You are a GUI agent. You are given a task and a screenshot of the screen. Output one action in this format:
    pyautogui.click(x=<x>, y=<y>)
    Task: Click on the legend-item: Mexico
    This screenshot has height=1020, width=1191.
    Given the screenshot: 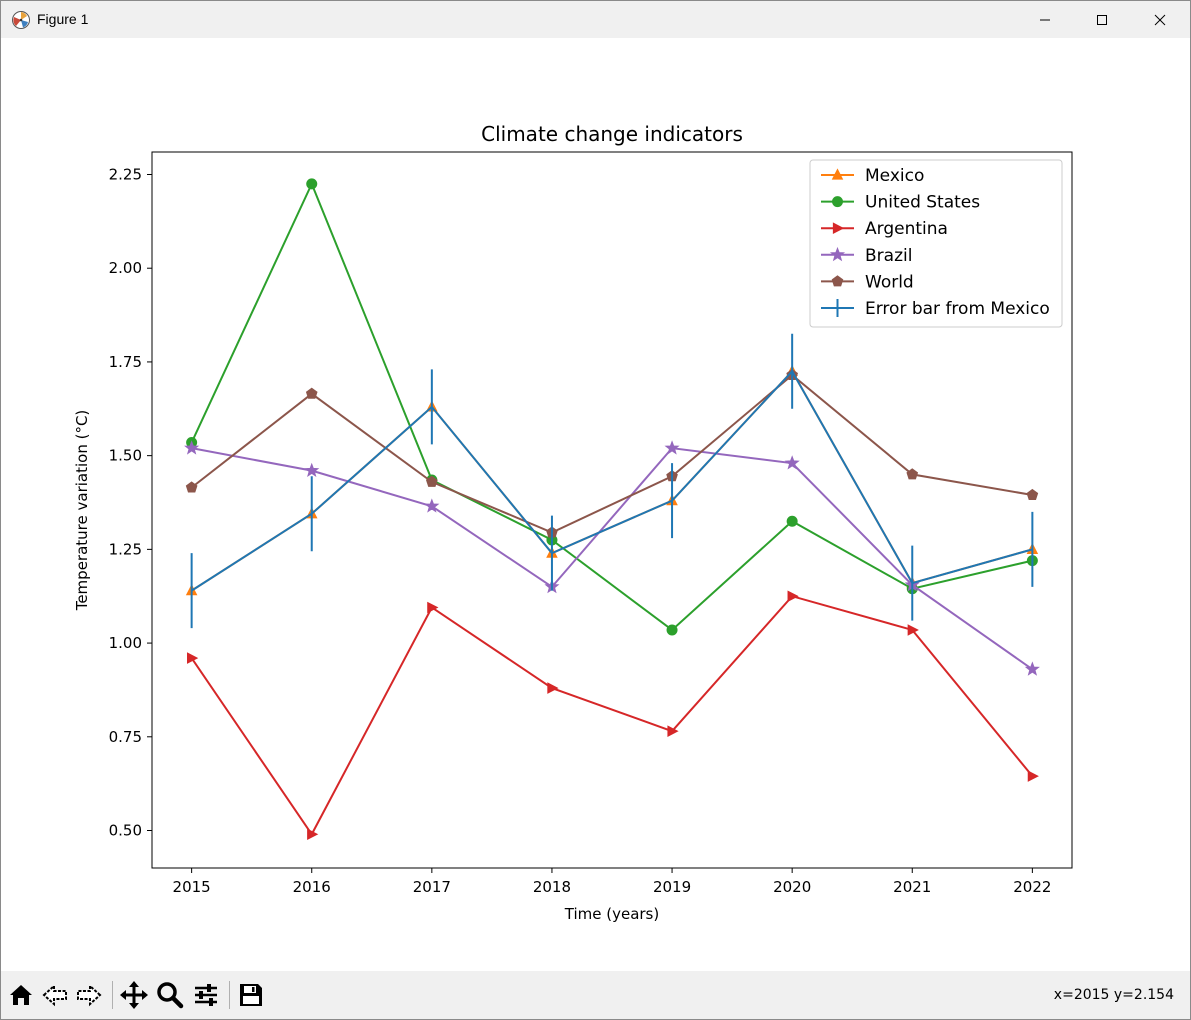 What is the action you would take?
    pyautogui.click(x=872, y=176)
    